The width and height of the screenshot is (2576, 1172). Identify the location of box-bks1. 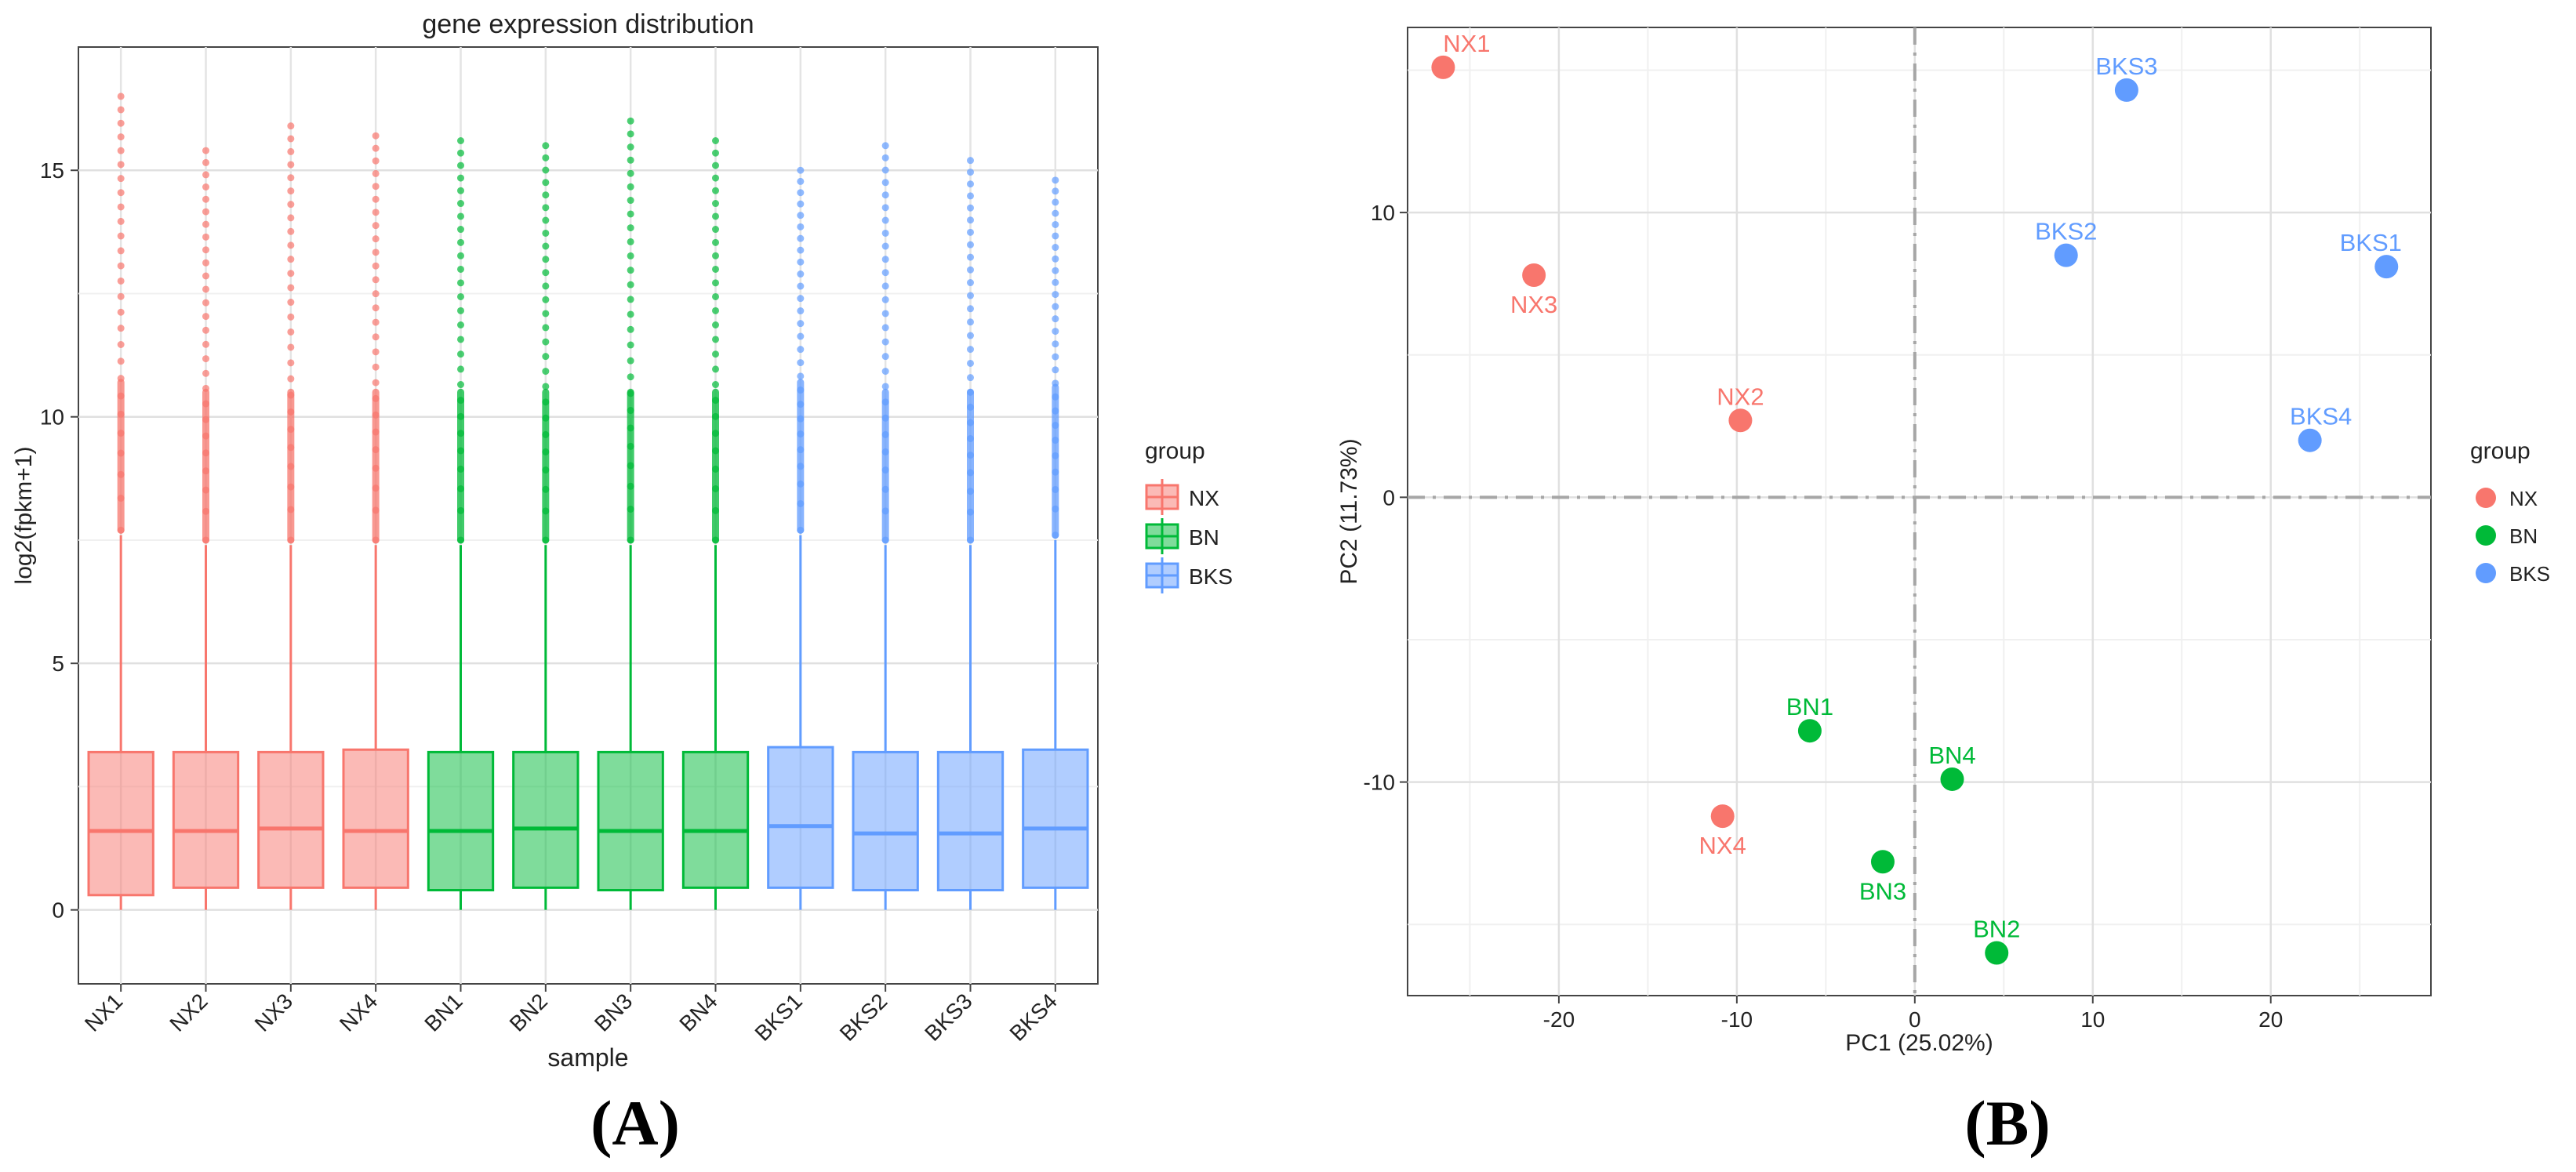
(800, 817).